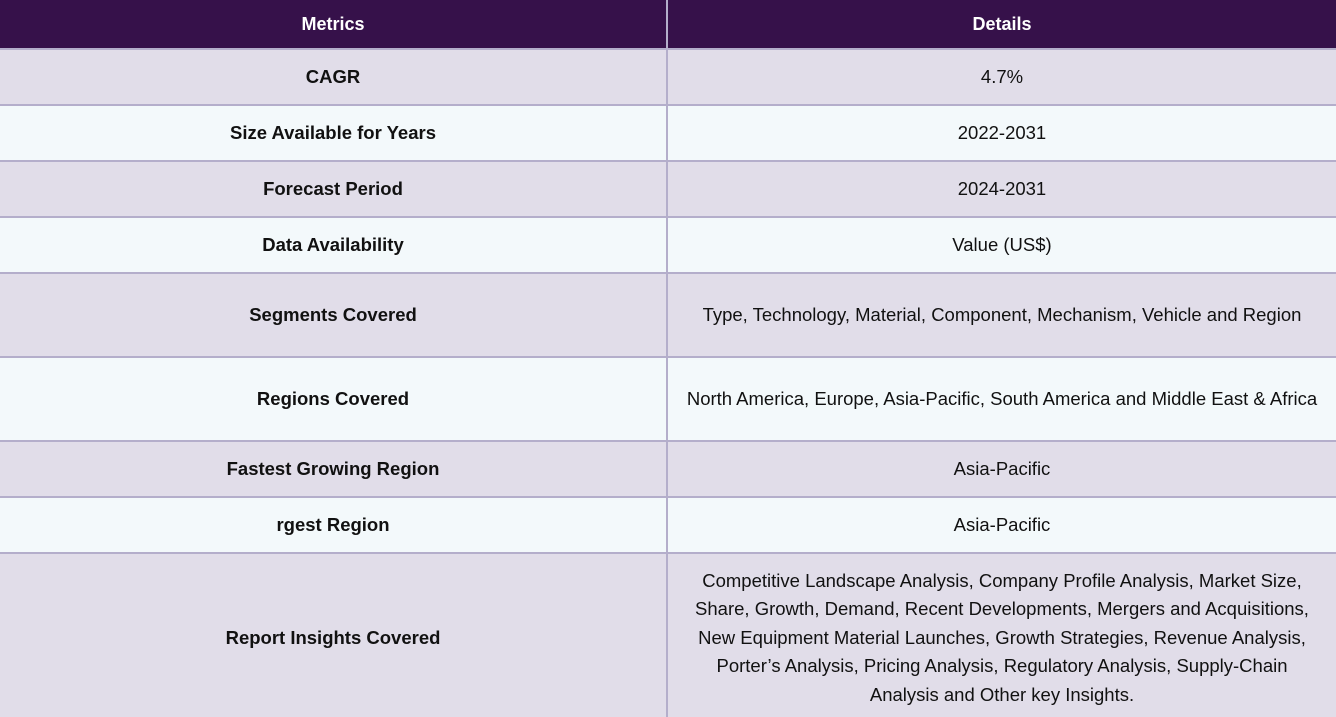 This screenshot has width=1336, height=717. What do you see at coordinates (334, 245) in the screenshot?
I see `metric-cell: Data Availability` at bounding box center [334, 245].